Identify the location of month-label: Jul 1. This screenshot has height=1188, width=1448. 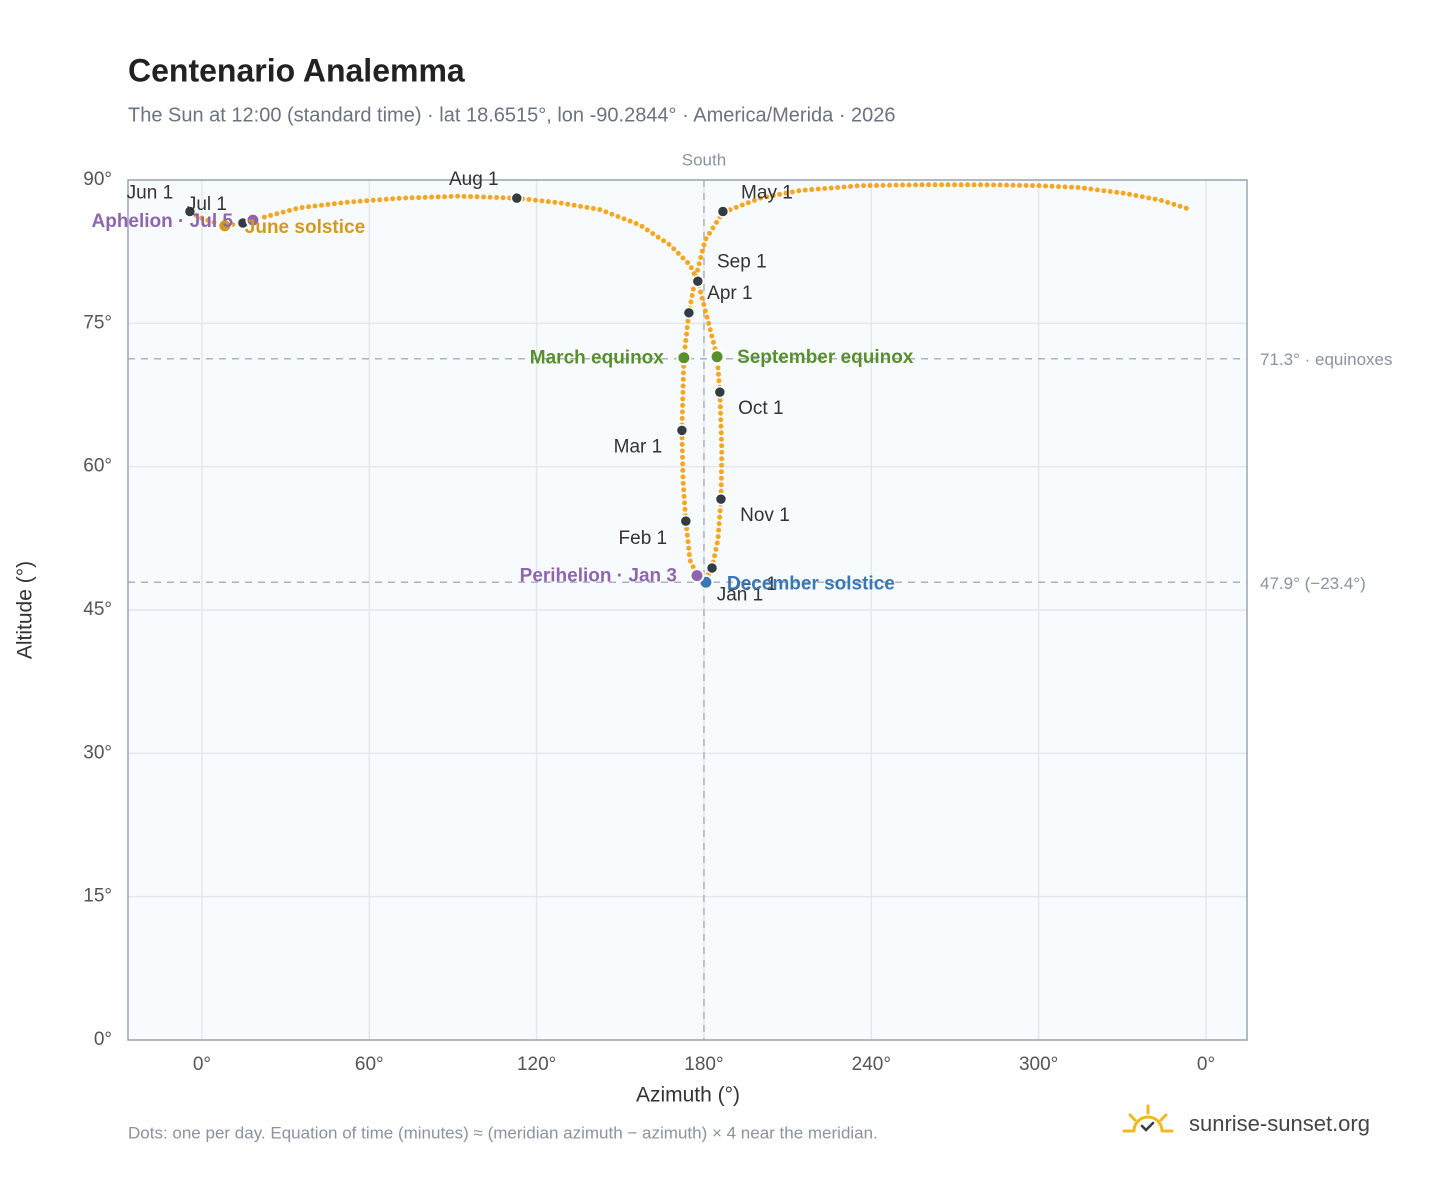
(207, 204).